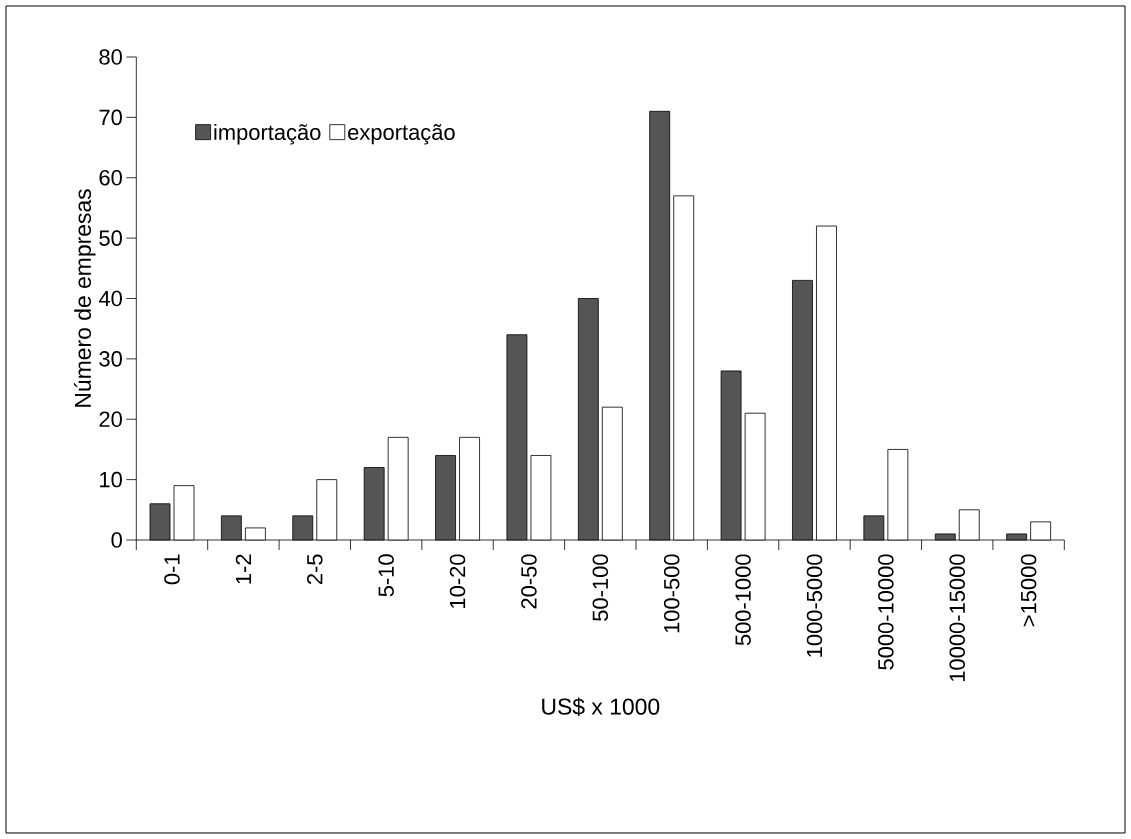  What do you see at coordinates (315, 569) in the screenshot?
I see `x-tick-label: 2-5` at bounding box center [315, 569].